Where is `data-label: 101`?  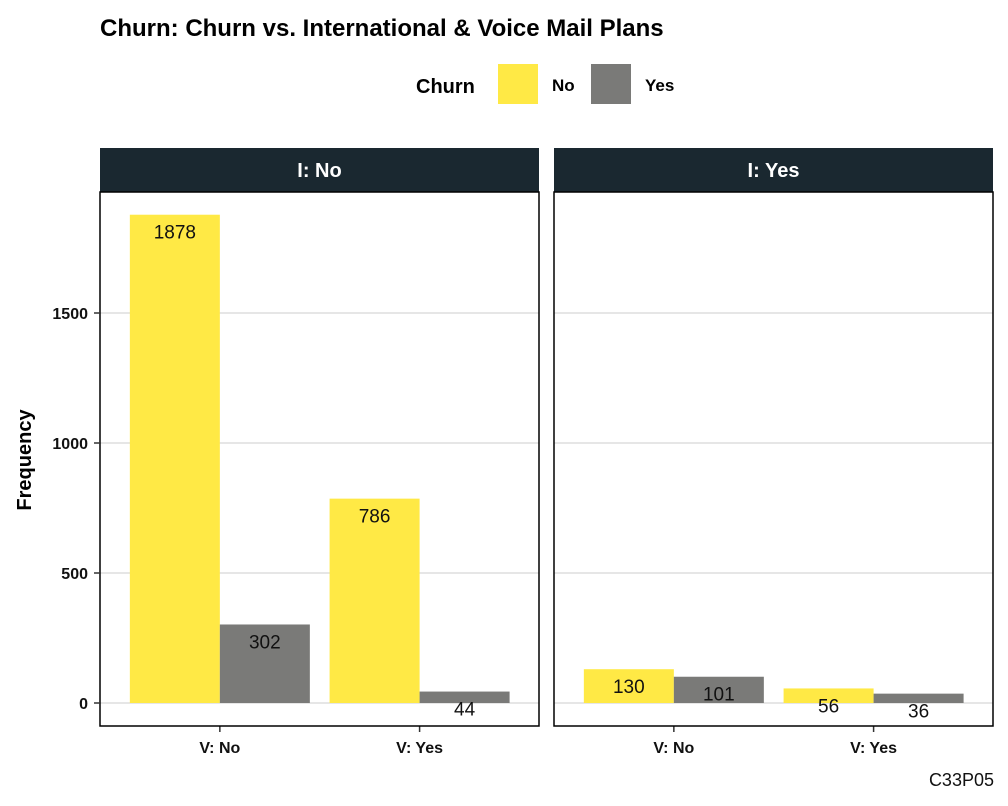
data-label: 101 is located at coordinates (719, 695).